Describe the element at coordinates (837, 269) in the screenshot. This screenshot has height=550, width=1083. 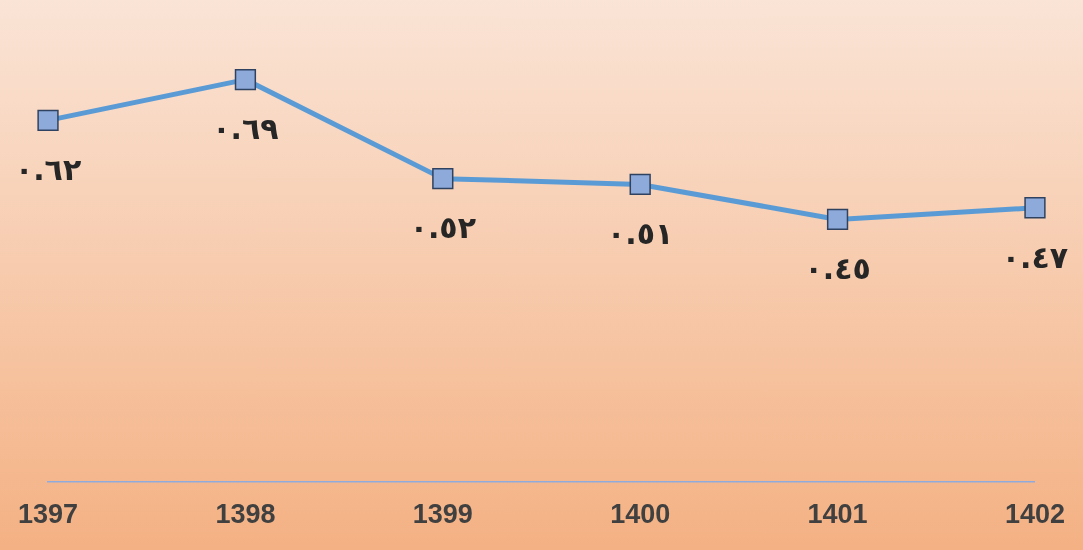
I see `data-label: ٠.٤٥` at that location.